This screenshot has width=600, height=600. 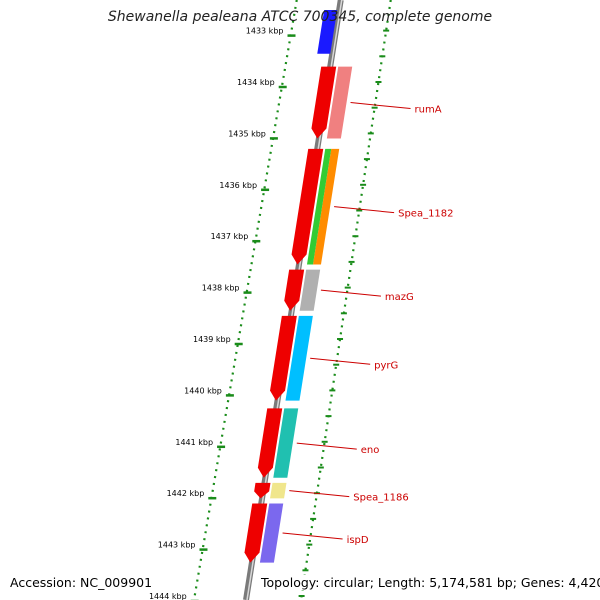 I want to click on cds-arrow-track, so click(x=290, y=314).